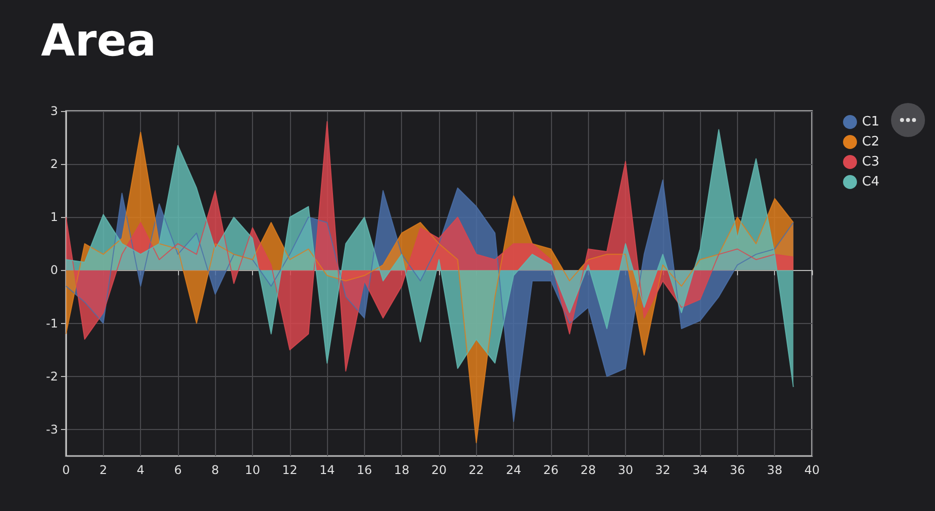  I want to click on x-tick-label: 38, so click(774, 470).